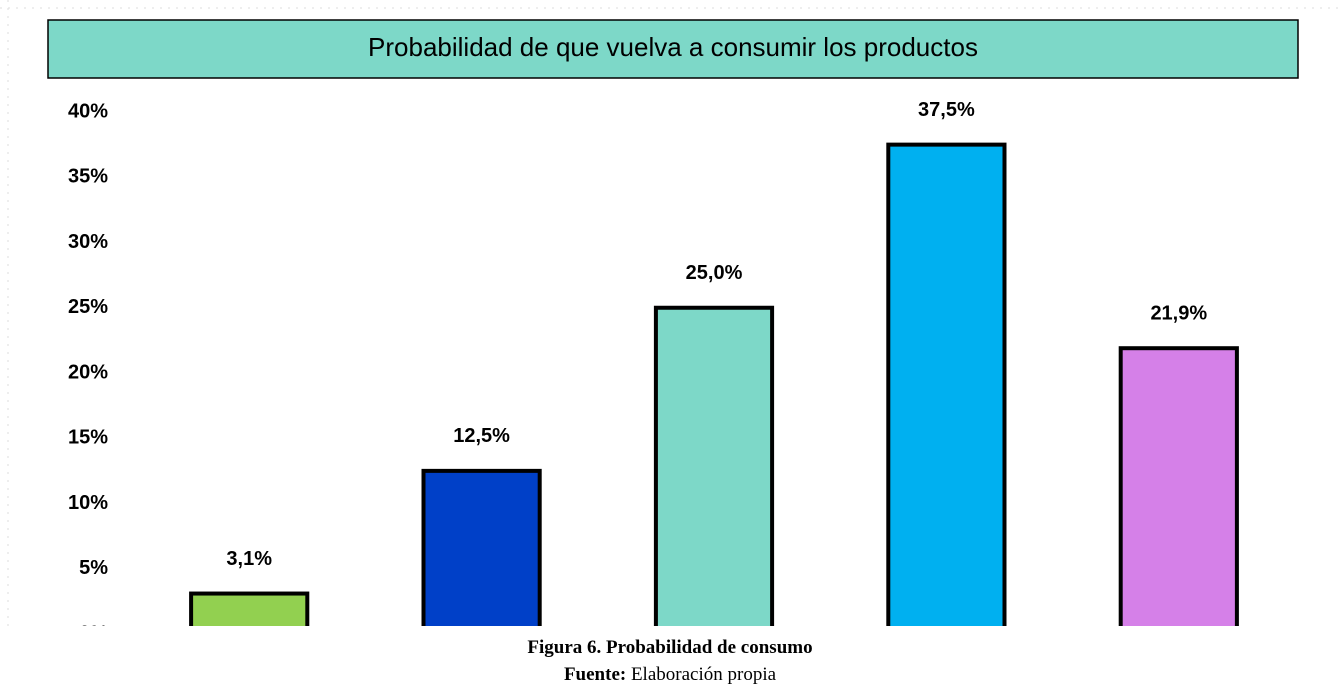  I want to click on value-label: 25,0%, so click(714, 273).